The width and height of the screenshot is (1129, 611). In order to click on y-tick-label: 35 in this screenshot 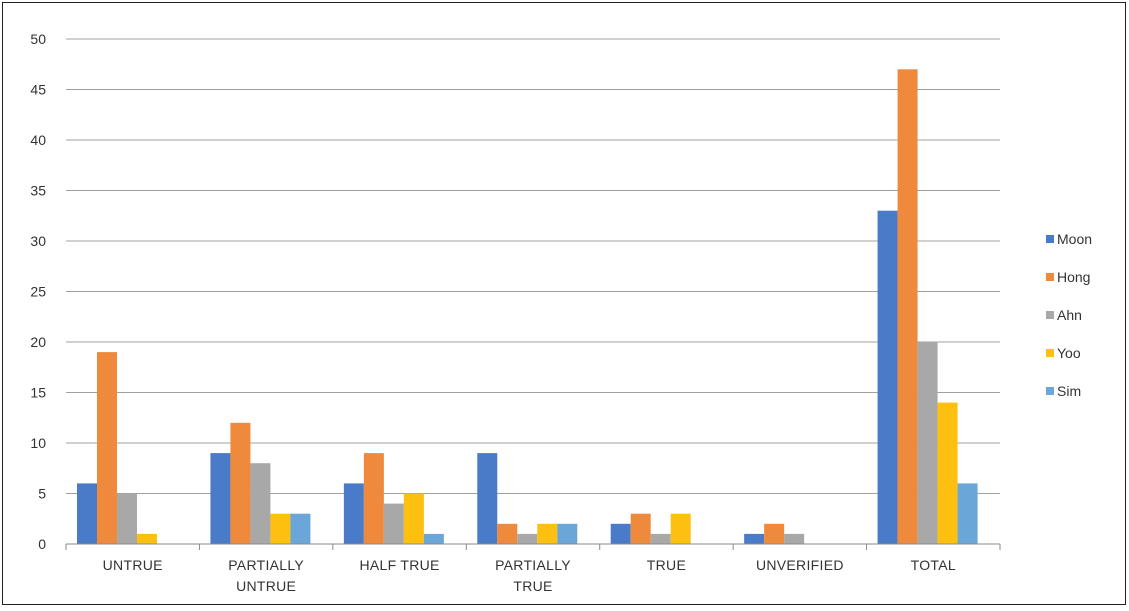, I will do `click(38, 191)`.